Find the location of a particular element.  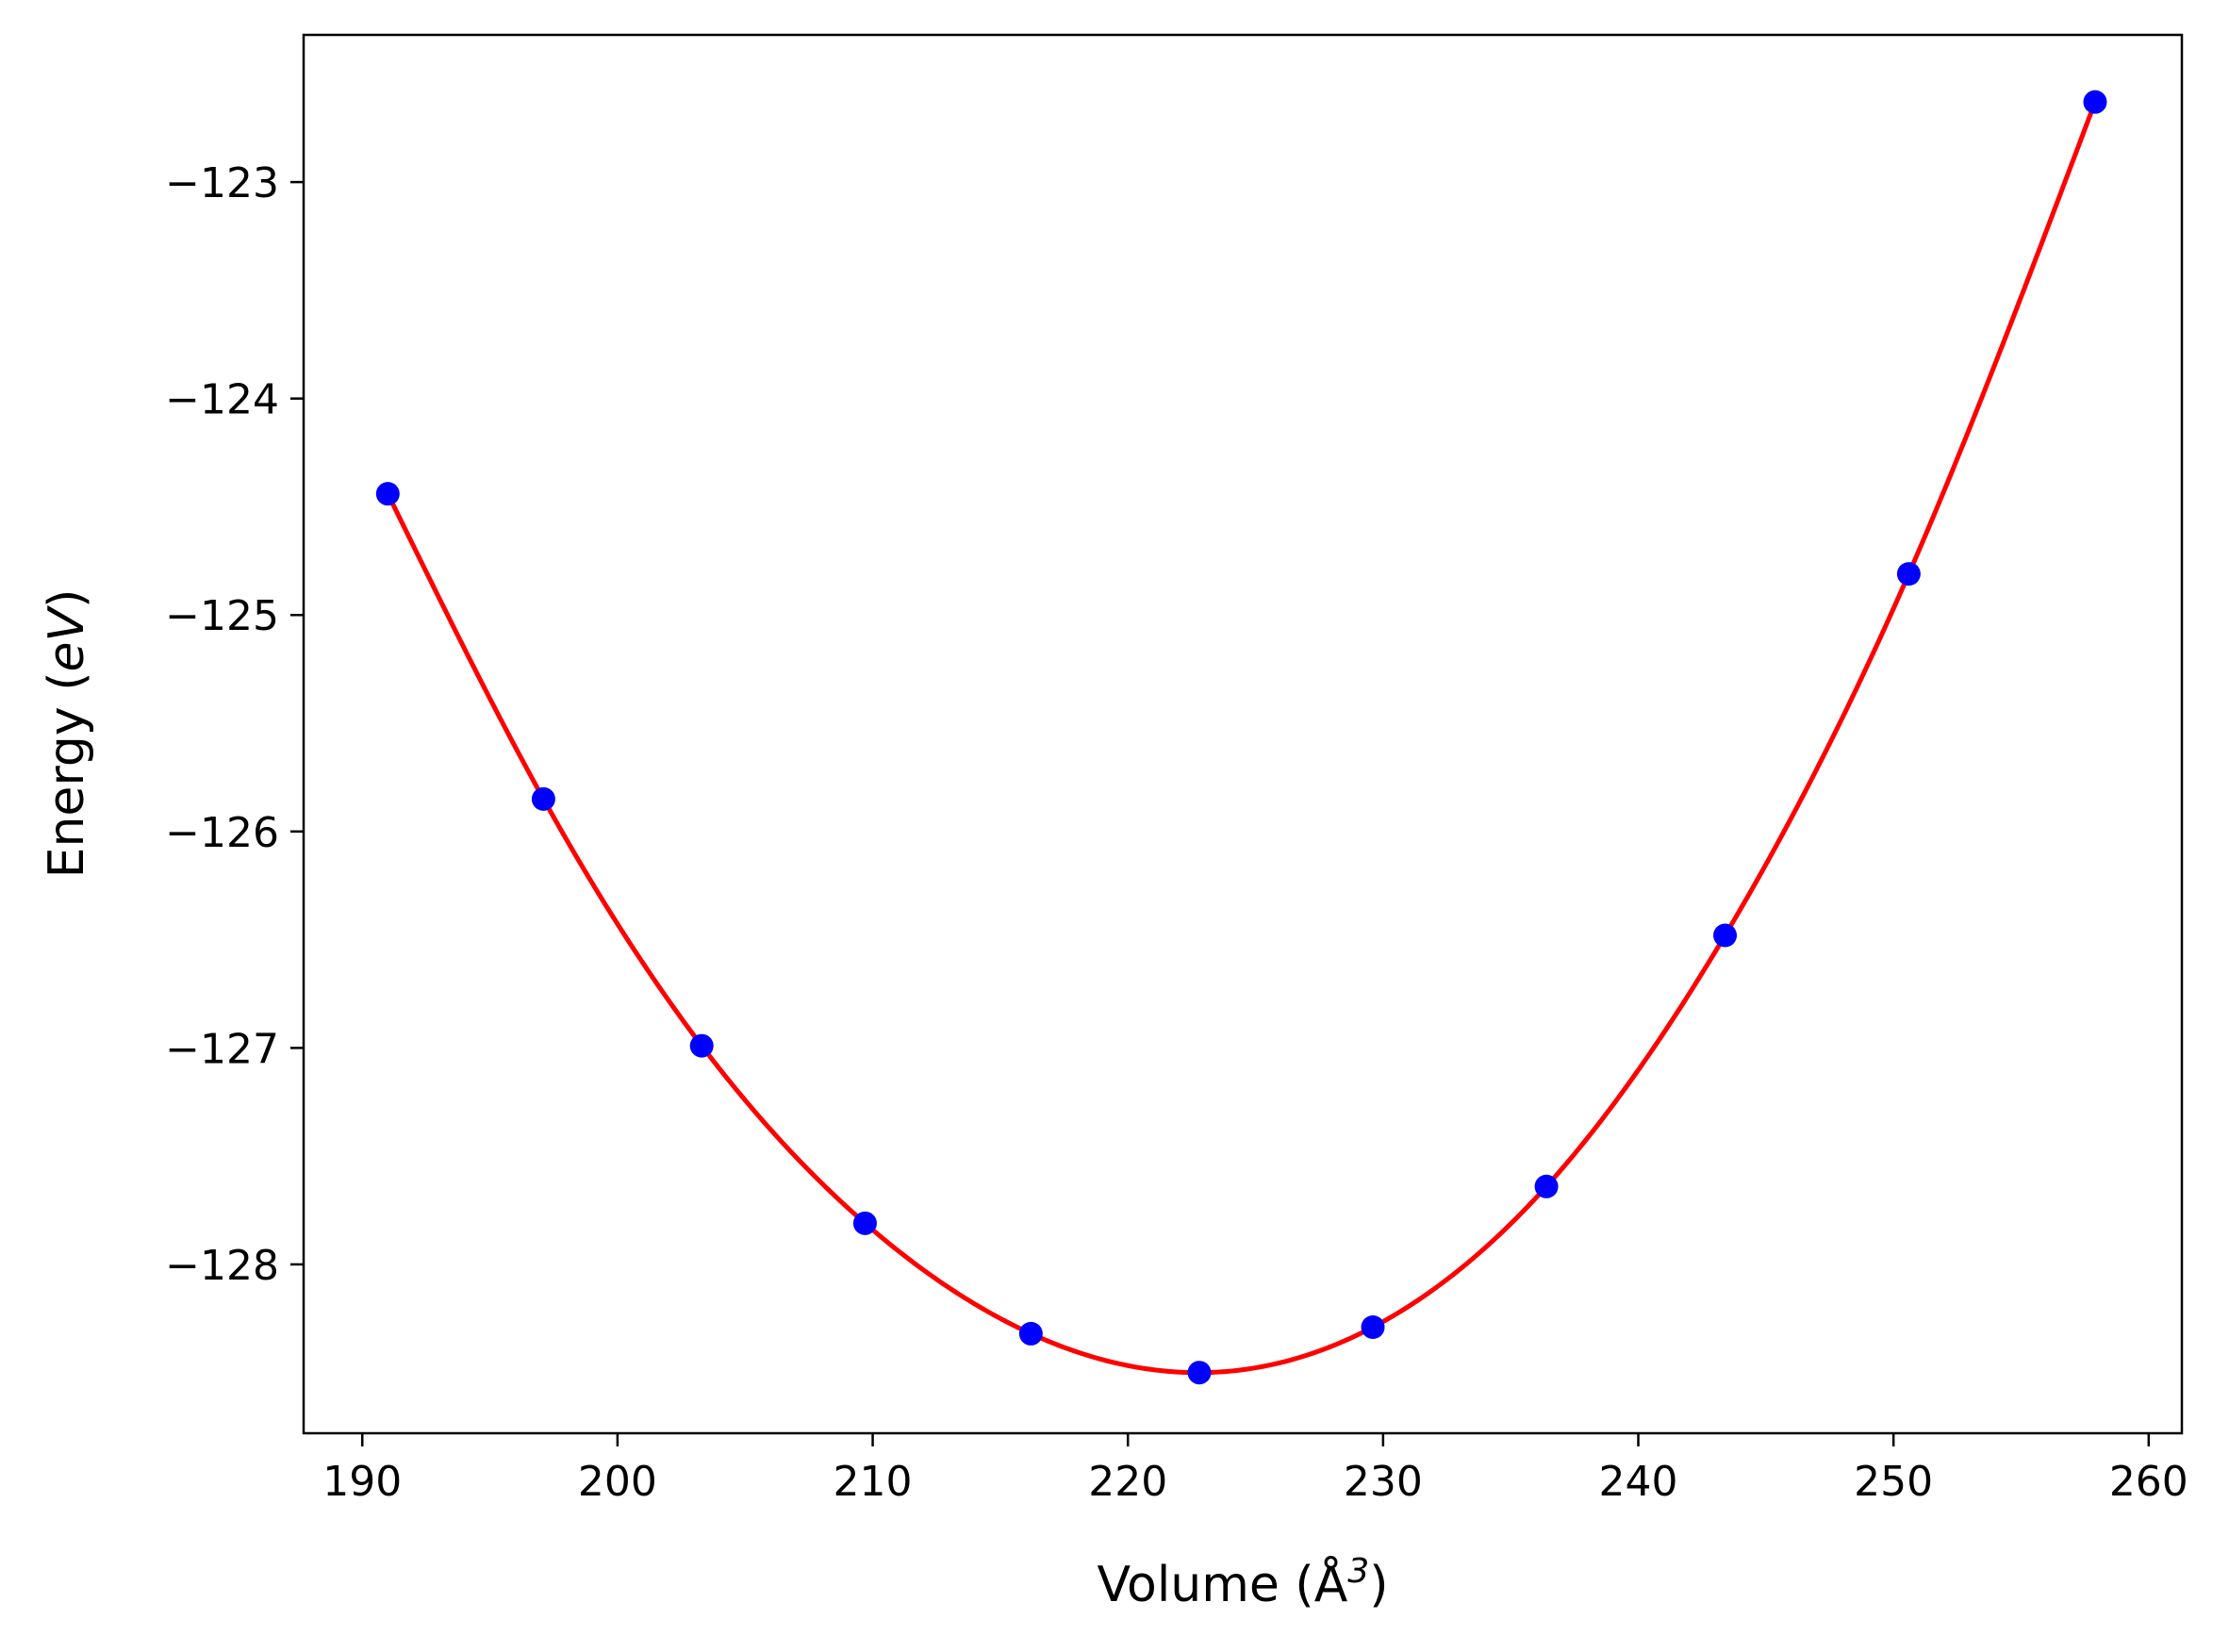

x-axis-label-superscript: 3 is located at coordinates (1358, 1571).